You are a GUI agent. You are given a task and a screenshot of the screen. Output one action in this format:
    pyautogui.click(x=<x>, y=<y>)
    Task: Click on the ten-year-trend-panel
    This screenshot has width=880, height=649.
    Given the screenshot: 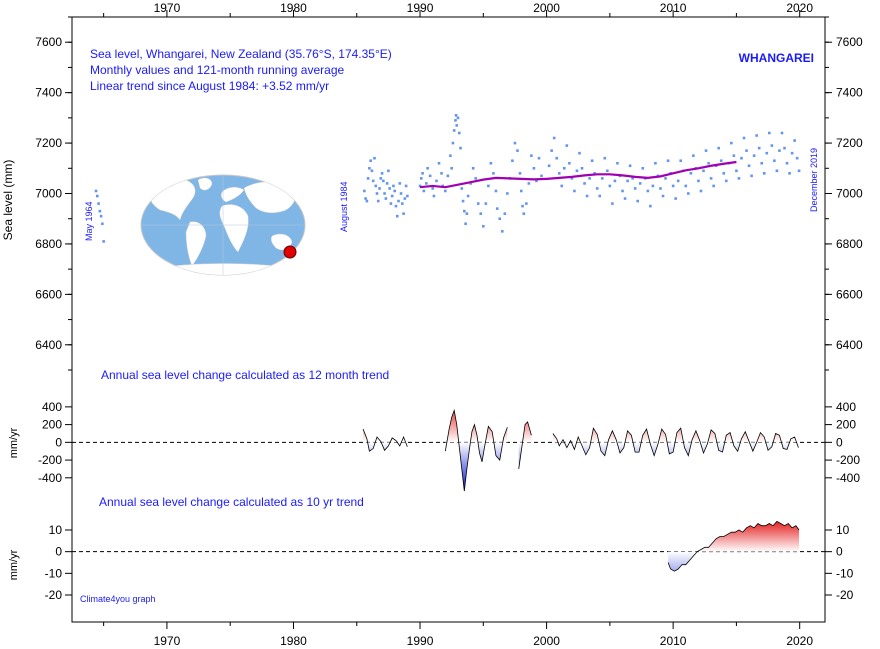 What is the action you would take?
    pyautogui.click(x=448, y=546)
    